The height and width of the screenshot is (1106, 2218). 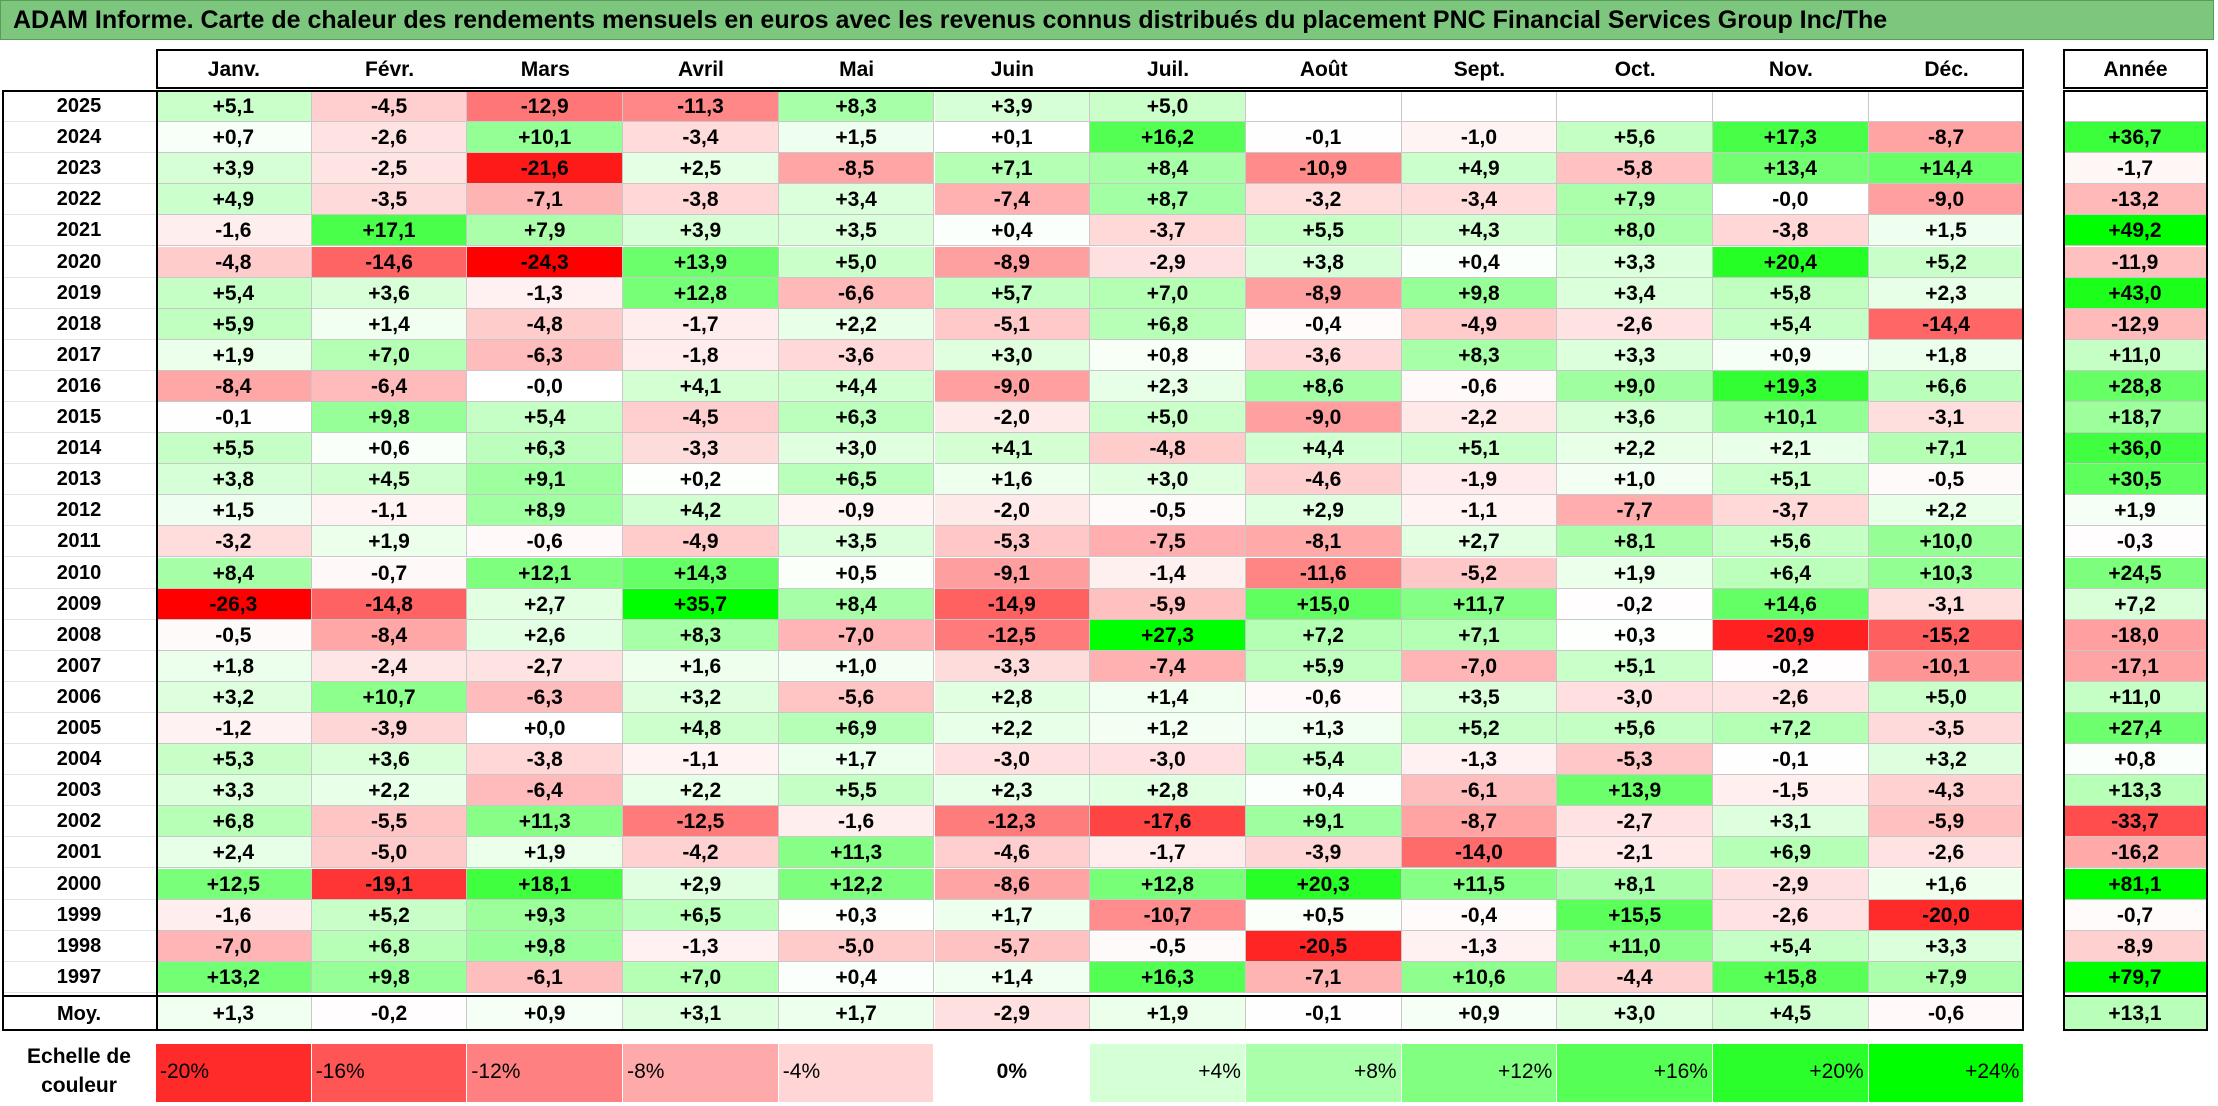 I want to click on heatmap-cell: +5,6, so click(x=1791, y=542).